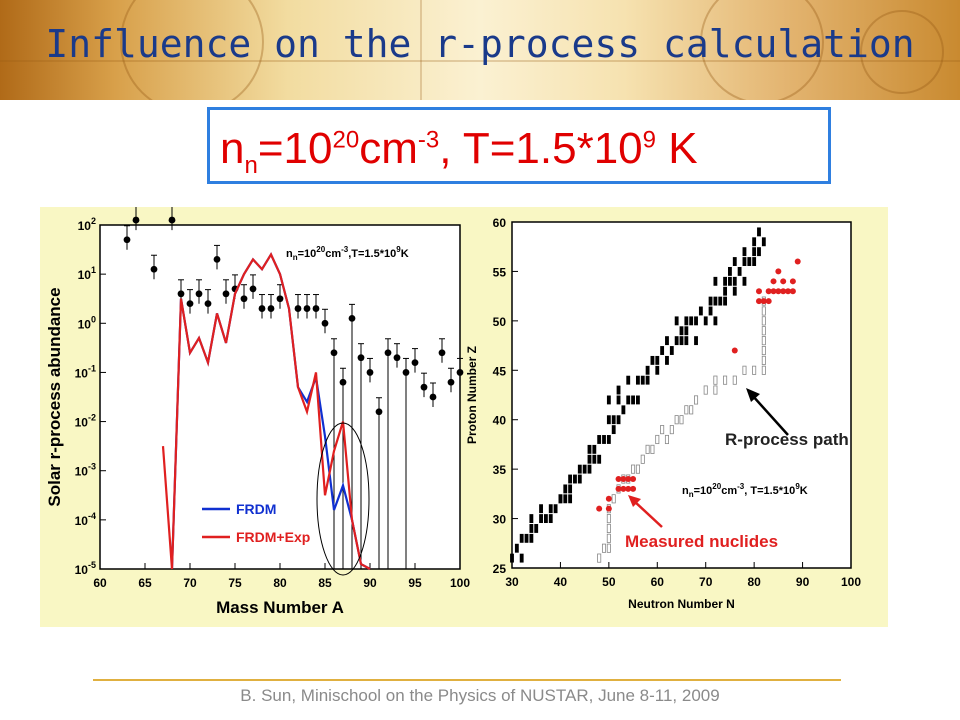 This screenshot has height=720, width=960. What do you see at coordinates (649, 140) in the screenshot?
I see `formula-exp3: 9` at bounding box center [649, 140].